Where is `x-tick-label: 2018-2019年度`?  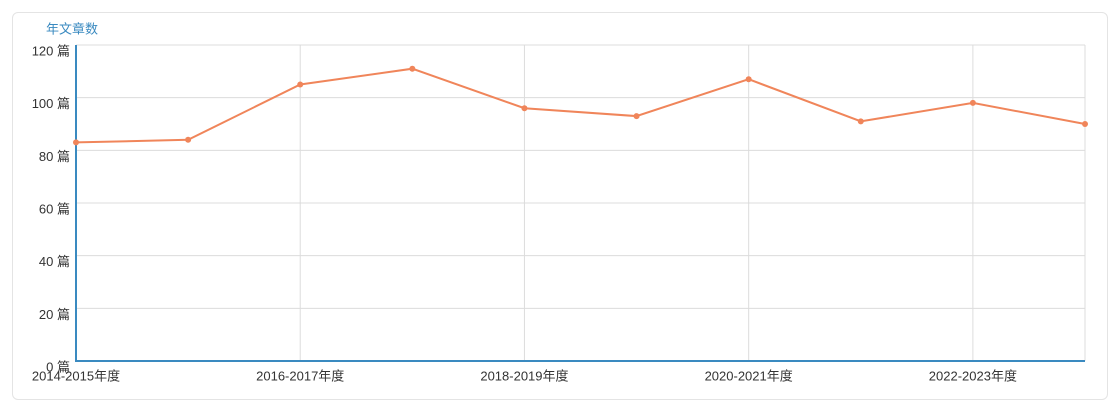
x-tick-label: 2018-2019年度 is located at coordinates (524, 375).